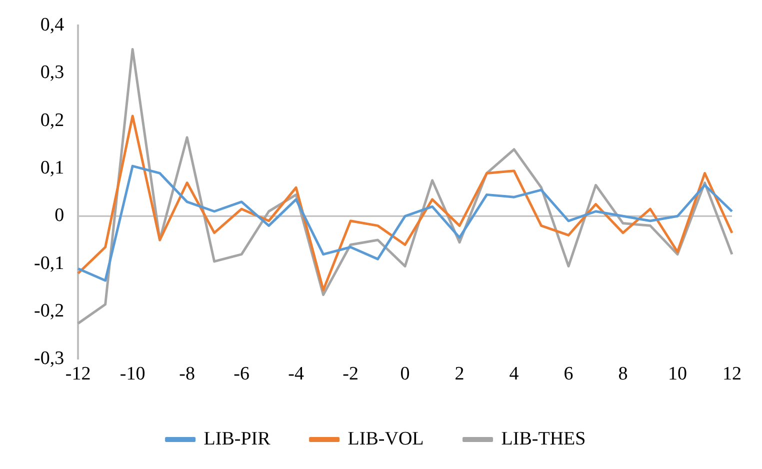 This screenshot has width=762, height=469. I want to click on y-tick-label: -0,2, so click(49, 311).